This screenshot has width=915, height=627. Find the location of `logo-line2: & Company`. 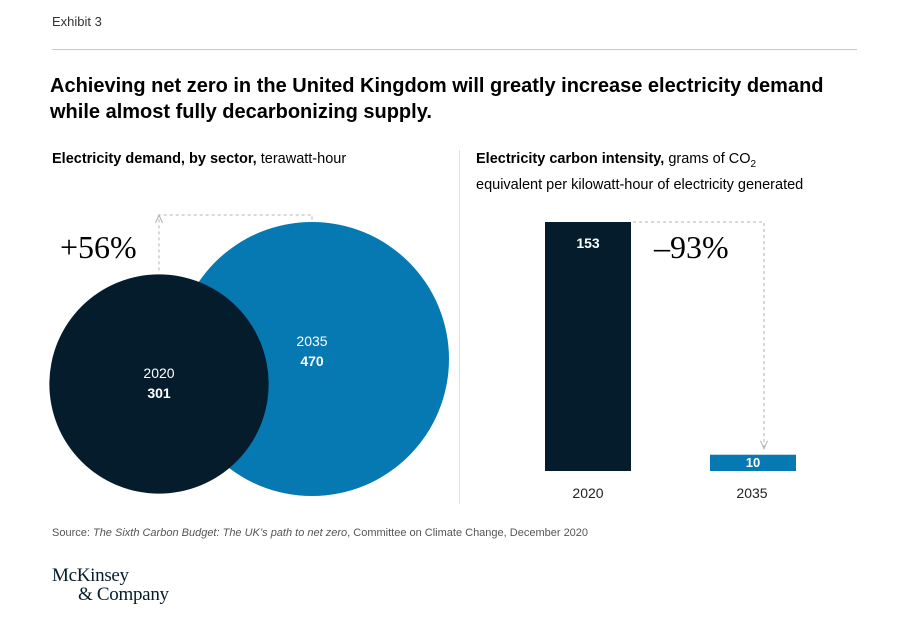

logo-line2: & Company is located at coordinates (123, 594).